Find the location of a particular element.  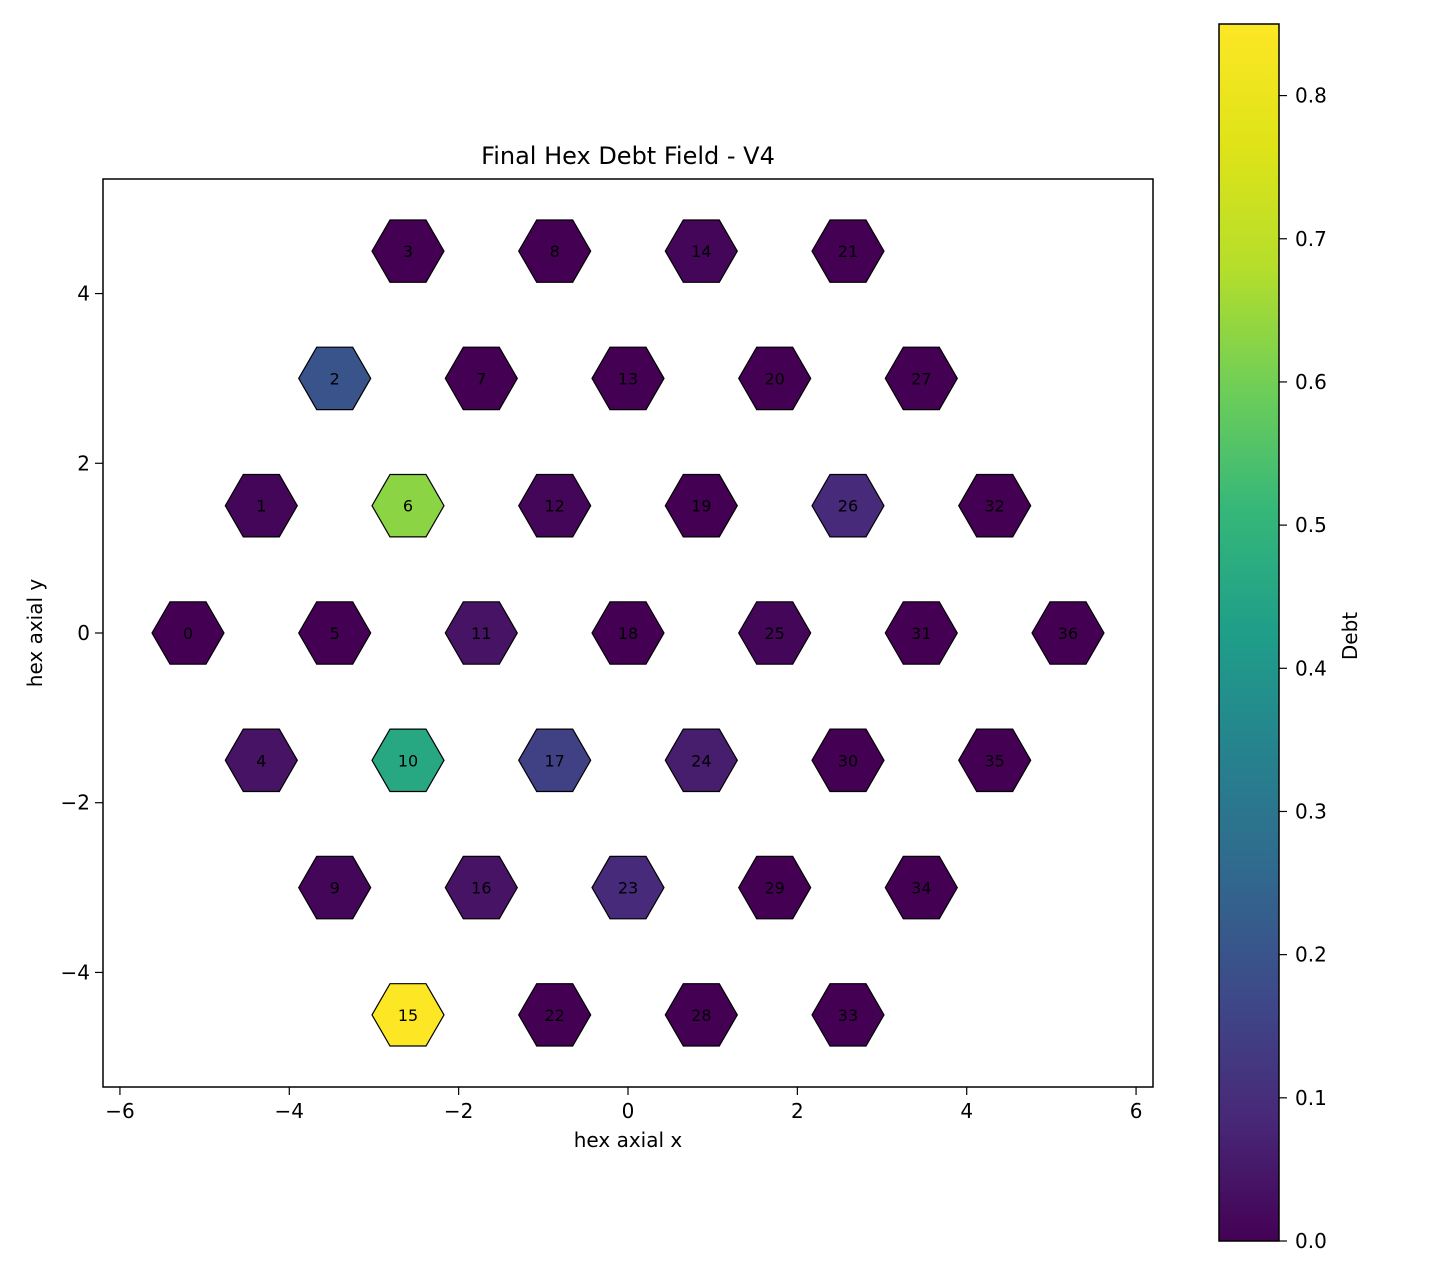

colorbar-tick-label: 0.0 is located at coordinates (1311, 1241).